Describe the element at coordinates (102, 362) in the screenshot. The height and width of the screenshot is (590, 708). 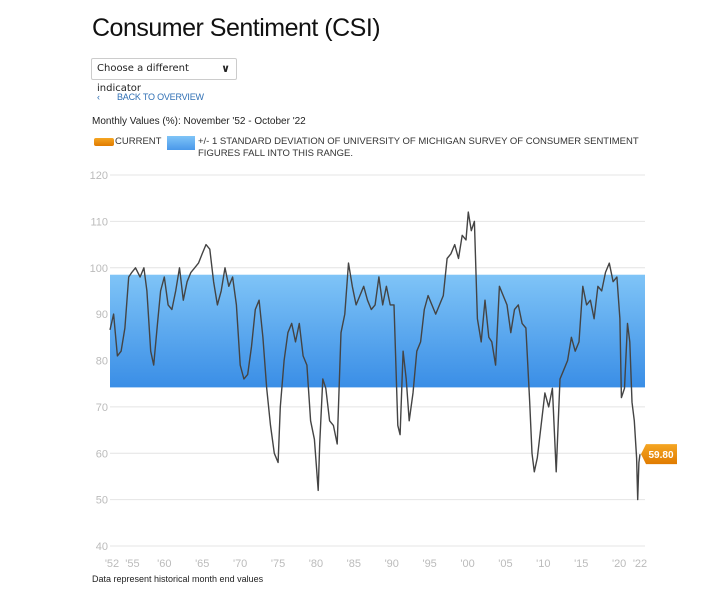
I see `y-tick-label: 80` at that location.